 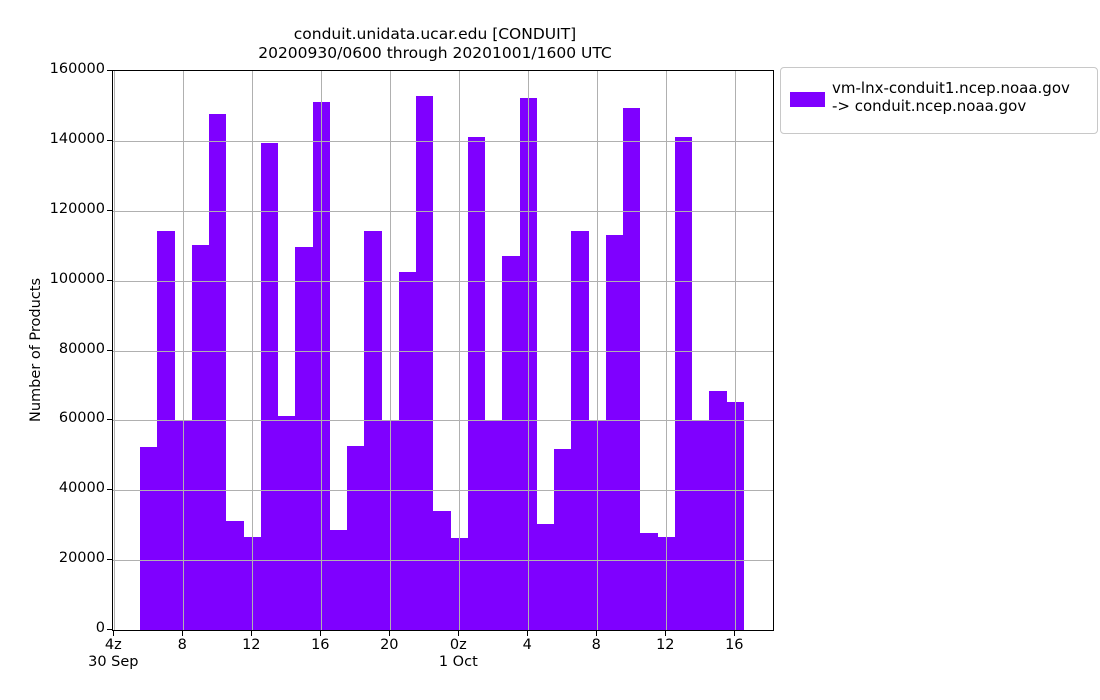 I want to click on y-tick-label: 100000, so click(x=77, y=278).